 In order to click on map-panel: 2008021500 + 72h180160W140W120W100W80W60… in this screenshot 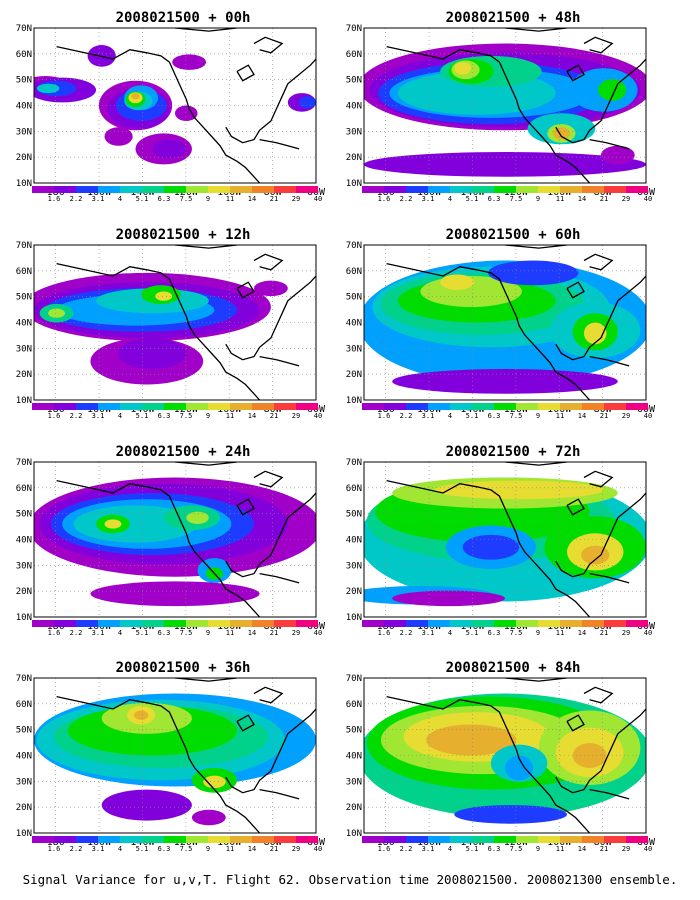, I will do `click(512, 549)`.